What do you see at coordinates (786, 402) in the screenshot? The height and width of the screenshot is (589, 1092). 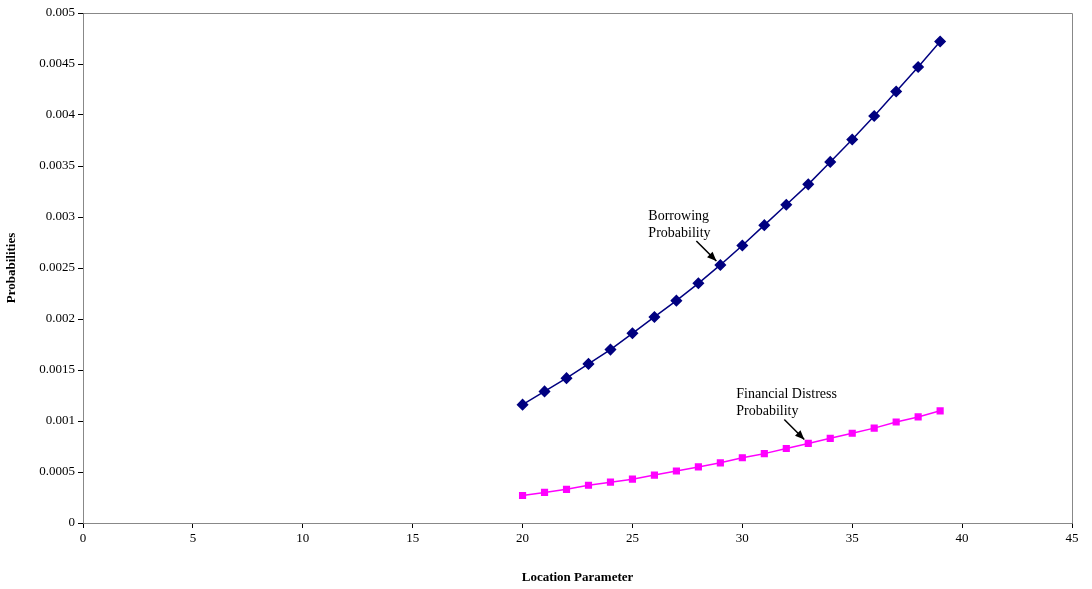 I see `annotation: Financial Distress Probability` at bounding box center [786, 402].